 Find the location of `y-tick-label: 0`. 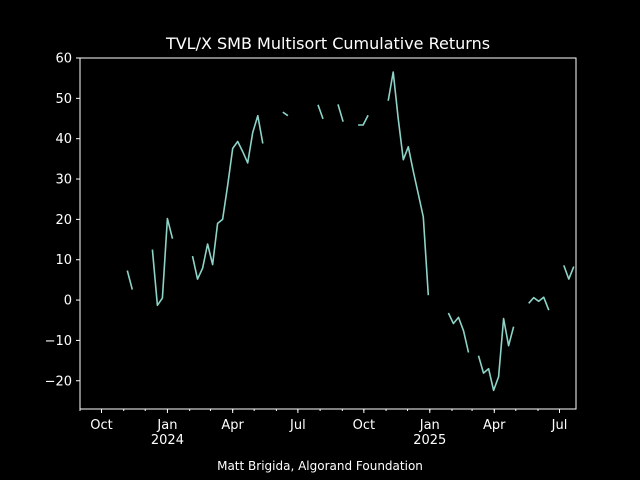

y-tick-label: 0 is located at coordinates (68, 301).